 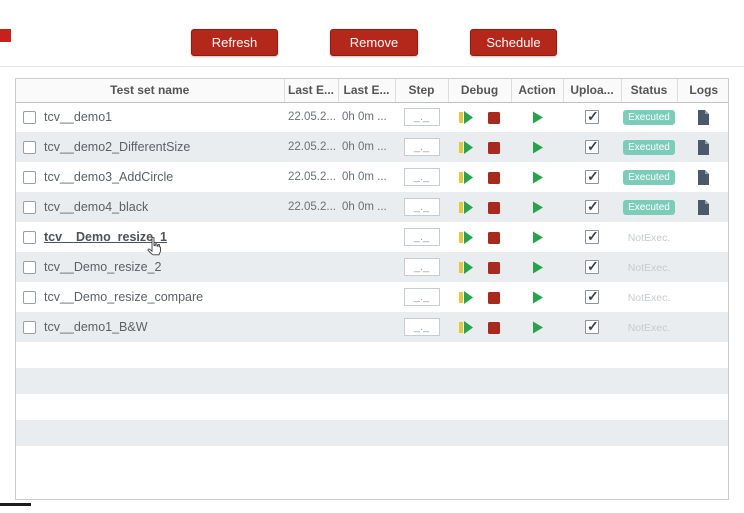 I want to click on test-name: tcv__demo3_AddCircle, so click(x=109, y=177).